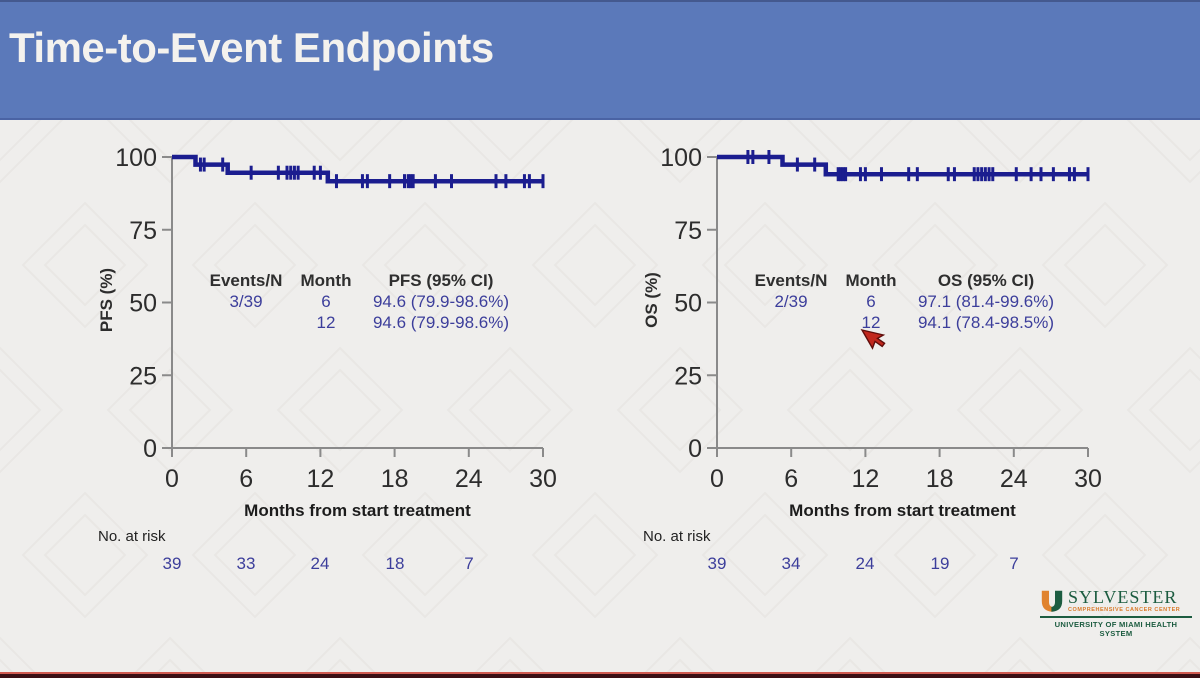  What do you see at coordinates (246, 563) in the screenshot?
I see `pfs-at-risk-value: 33` at bounding box center [246, 563].